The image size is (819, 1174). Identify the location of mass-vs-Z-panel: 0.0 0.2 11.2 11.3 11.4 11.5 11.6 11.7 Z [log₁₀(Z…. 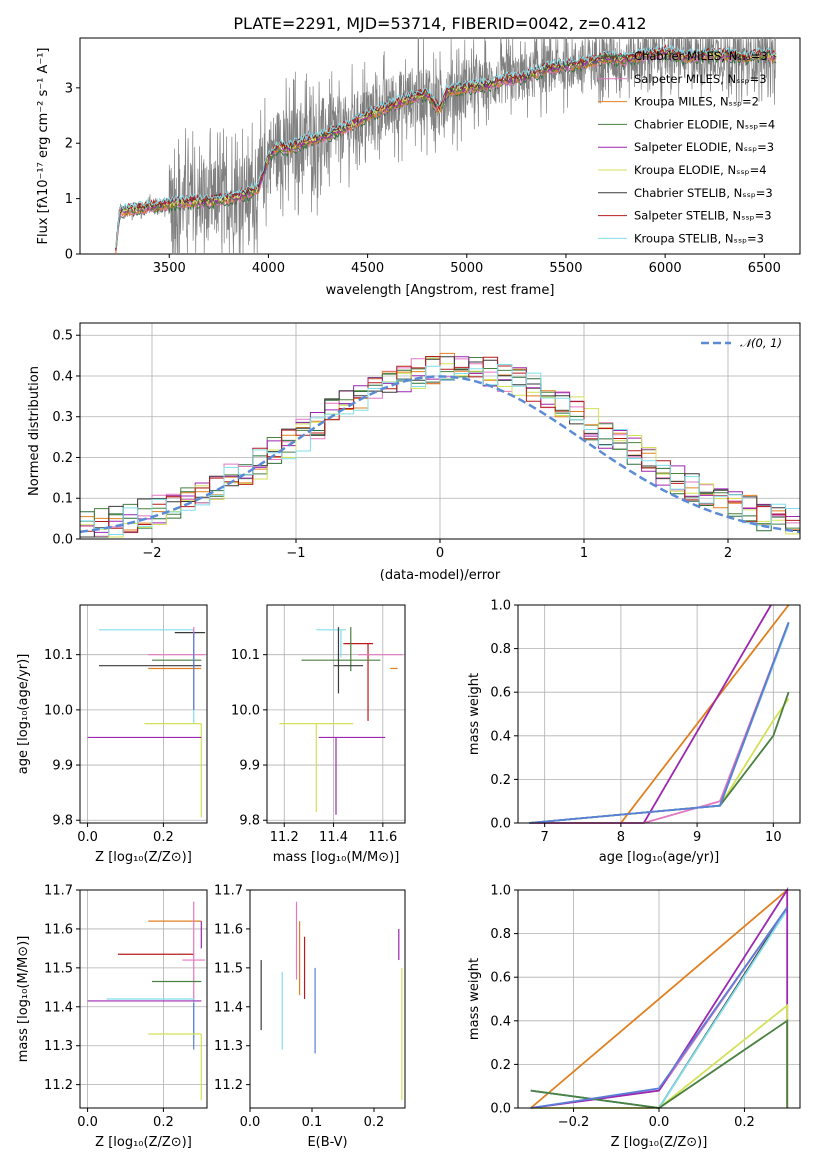
(112, 1017).